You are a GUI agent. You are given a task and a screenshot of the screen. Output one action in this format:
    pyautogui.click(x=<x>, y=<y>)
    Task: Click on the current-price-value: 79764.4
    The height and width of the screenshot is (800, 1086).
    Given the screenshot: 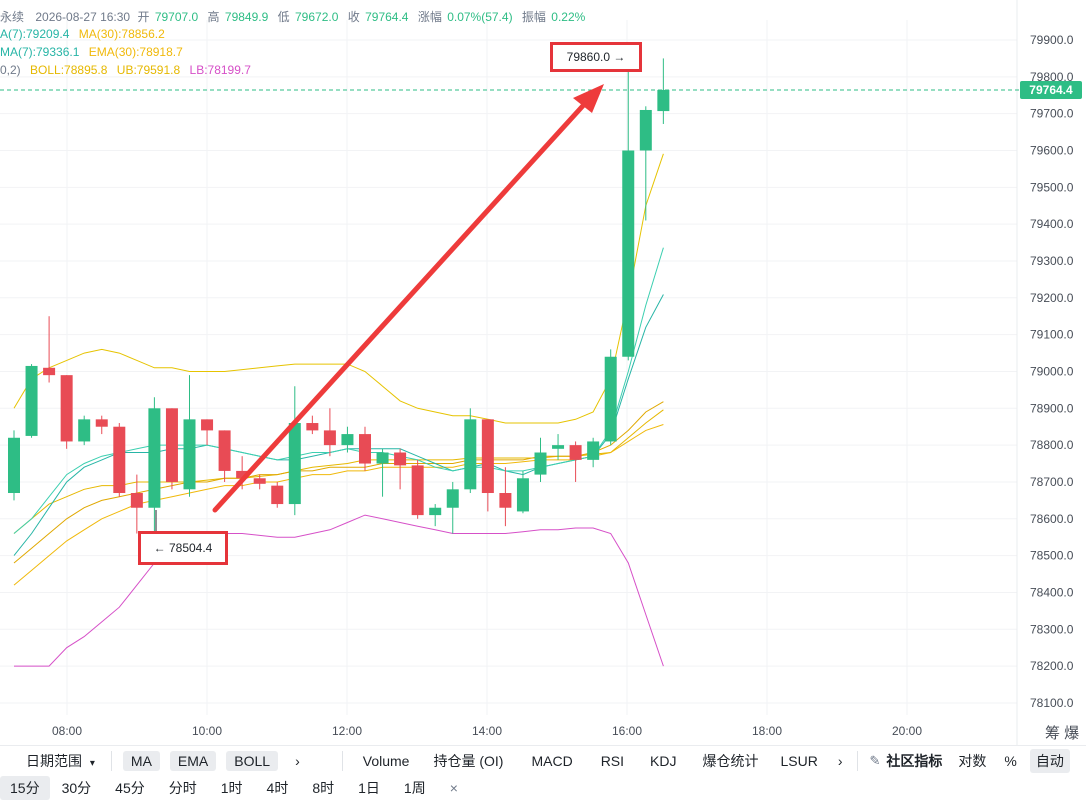 What is the action you would take?
    pyautogui.click(x=1051, y=90)
    